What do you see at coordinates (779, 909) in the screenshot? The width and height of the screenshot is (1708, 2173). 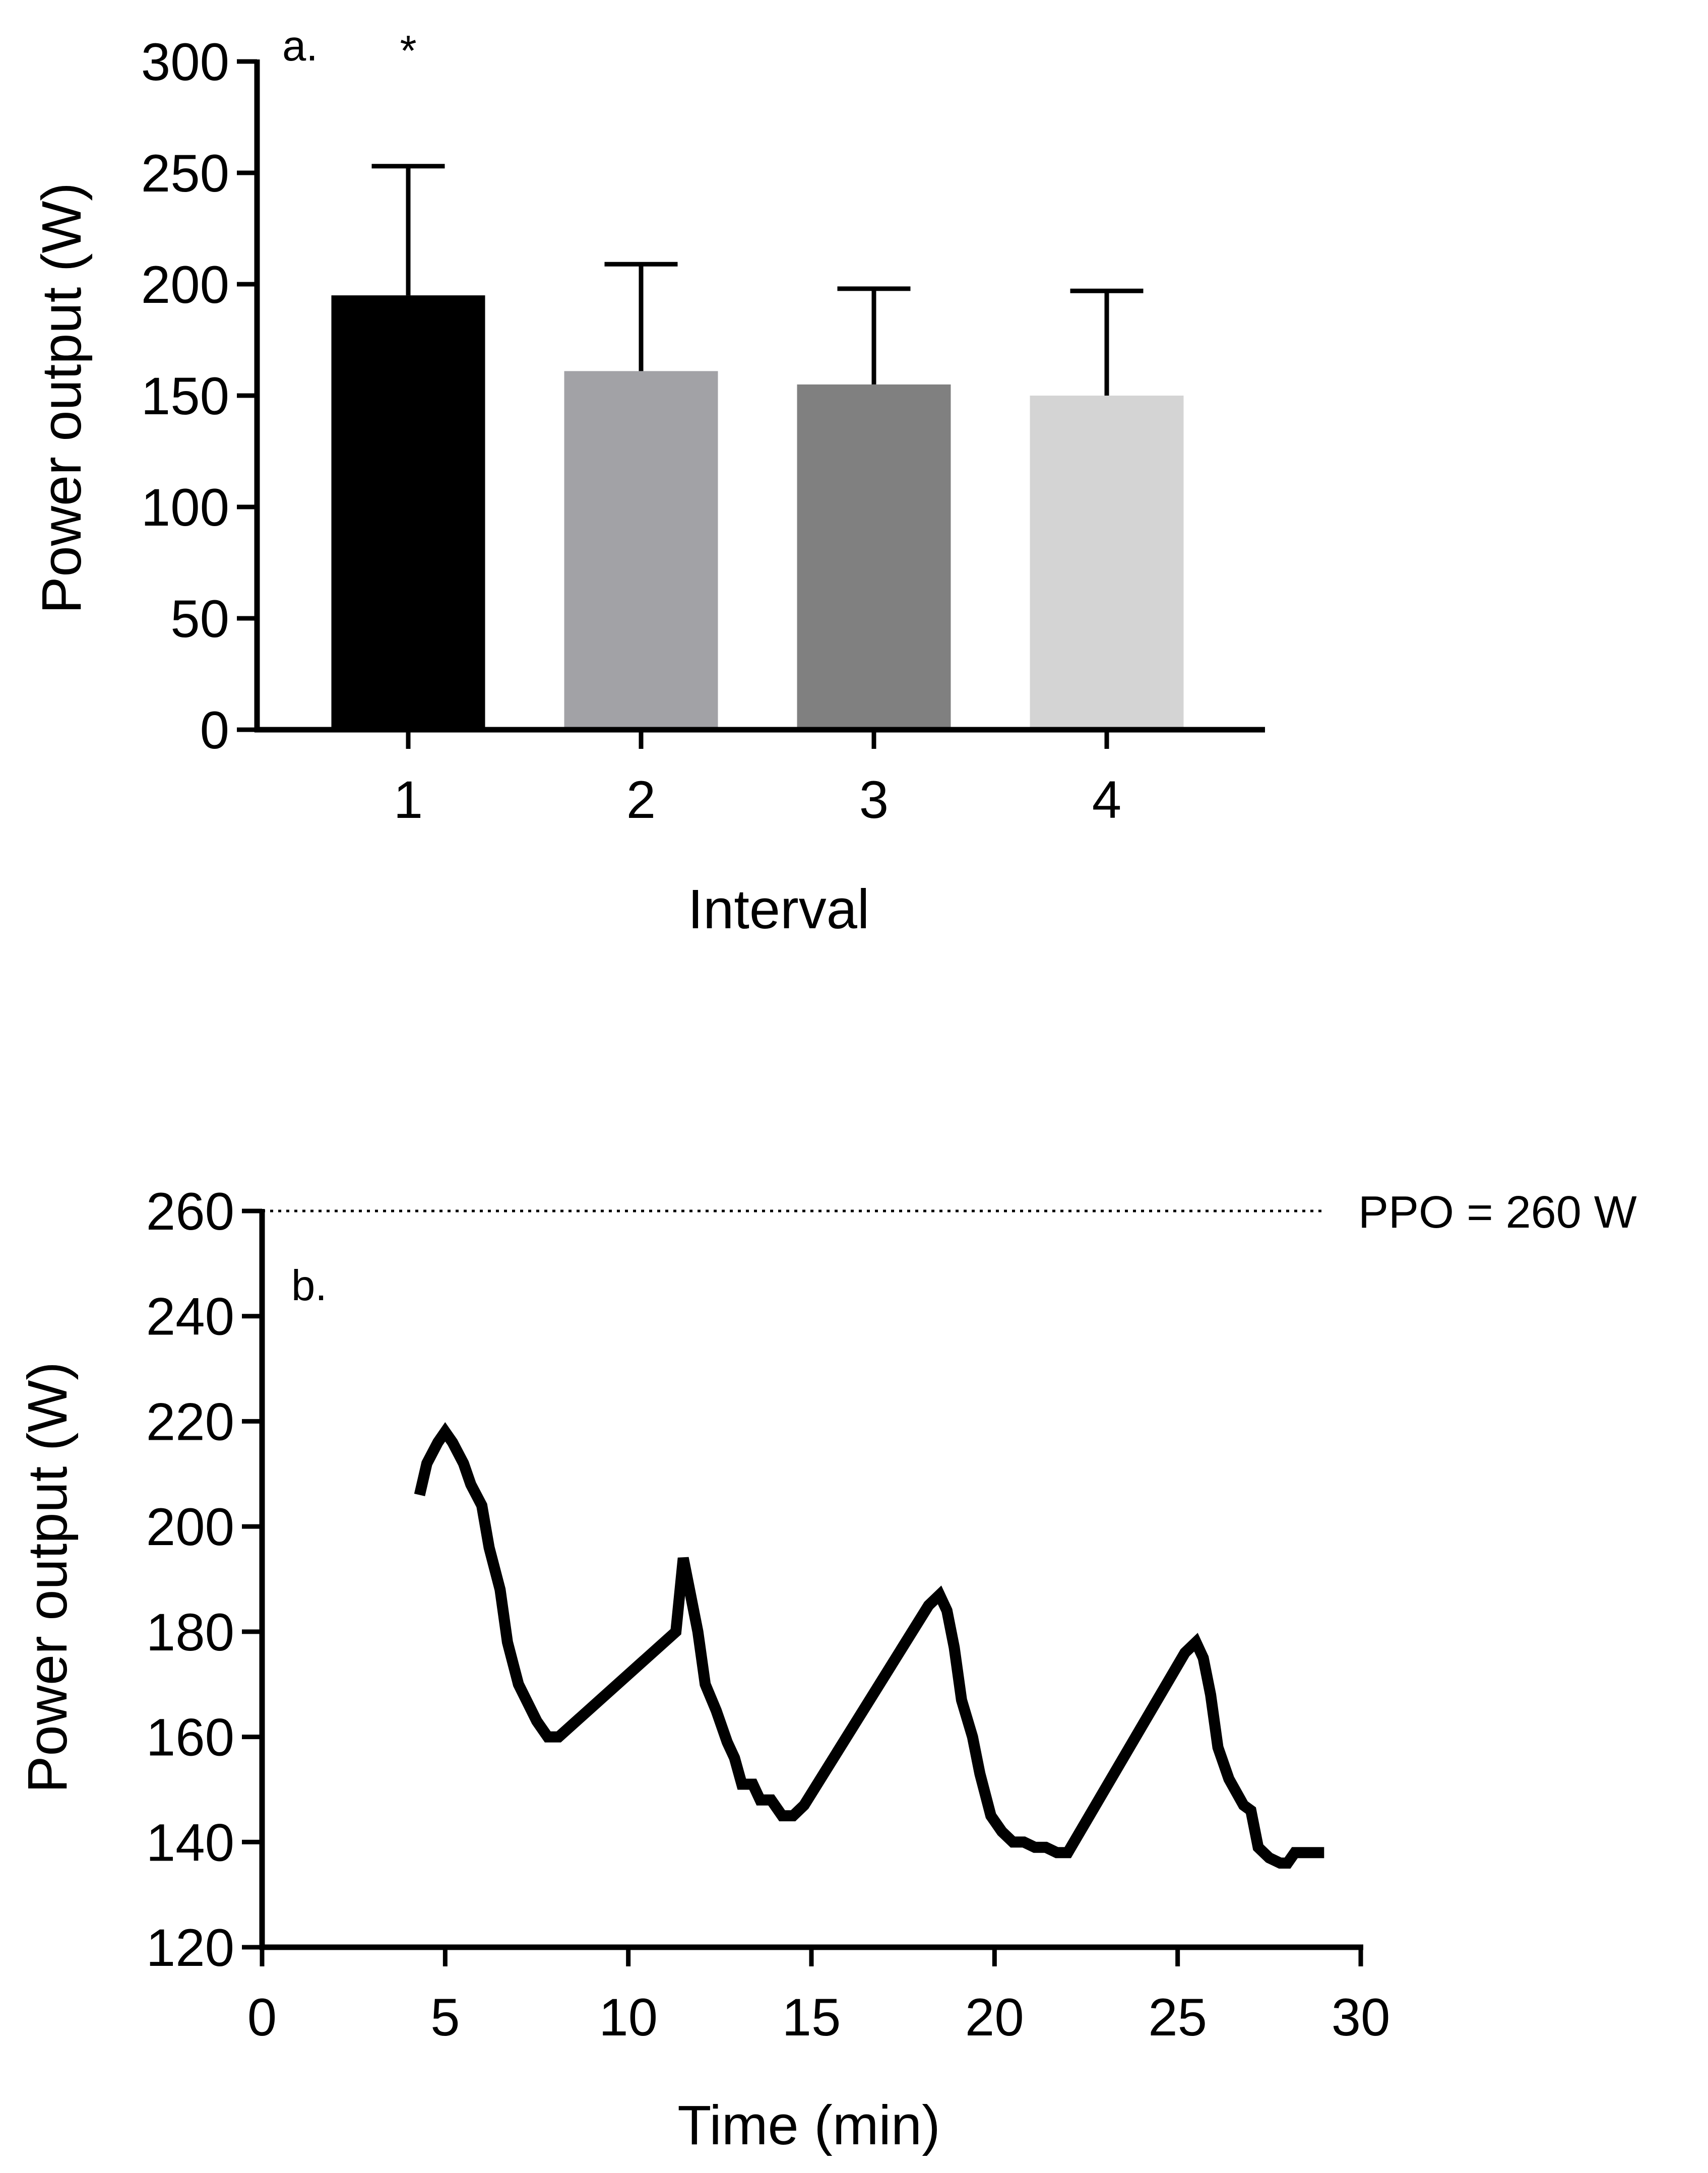 I see `x-axis-title: Interval` at bounding box center [779, 909].